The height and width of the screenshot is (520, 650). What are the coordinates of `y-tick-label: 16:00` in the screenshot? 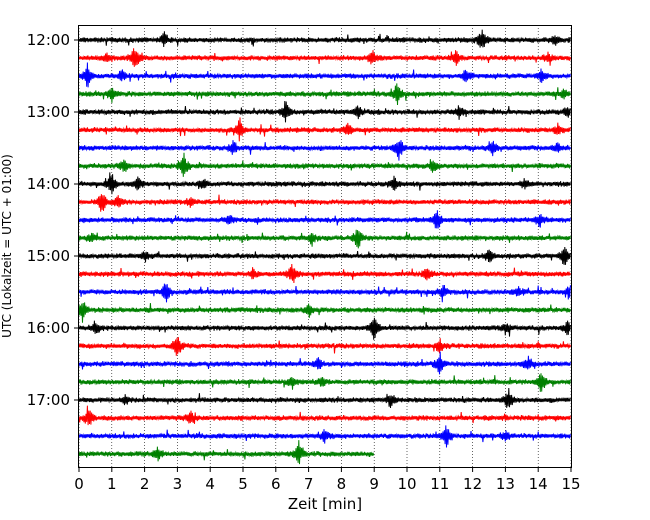 It's located at (48, 328).